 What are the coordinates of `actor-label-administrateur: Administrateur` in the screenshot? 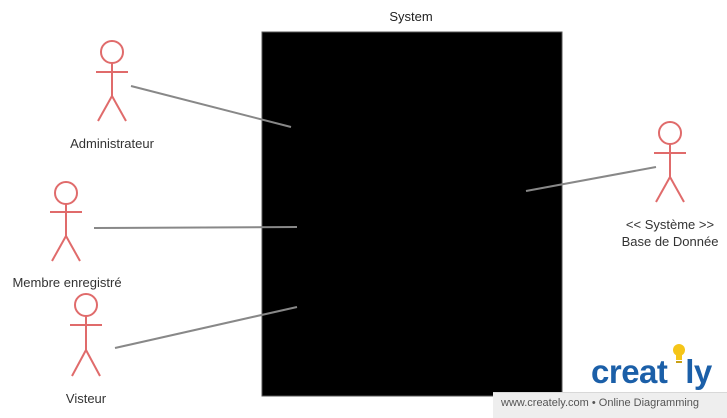 It's located at (112, 143).